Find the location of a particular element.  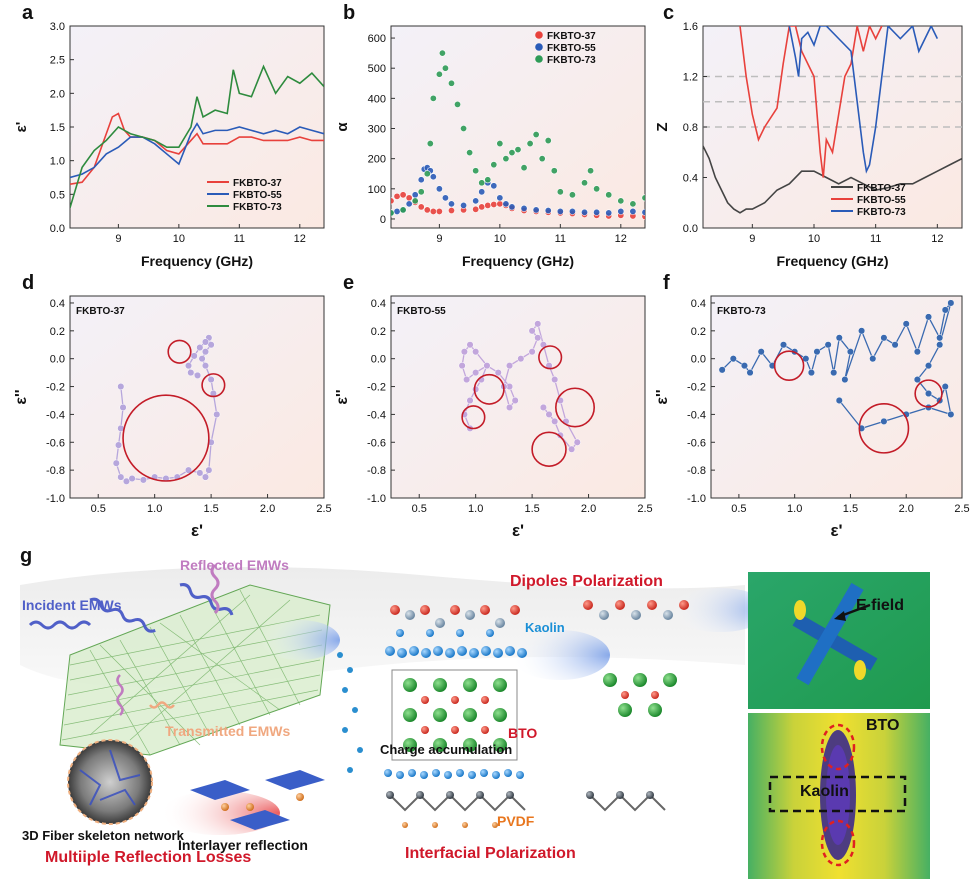

y-axis-label: ε' is located at coordinates (21, 127).